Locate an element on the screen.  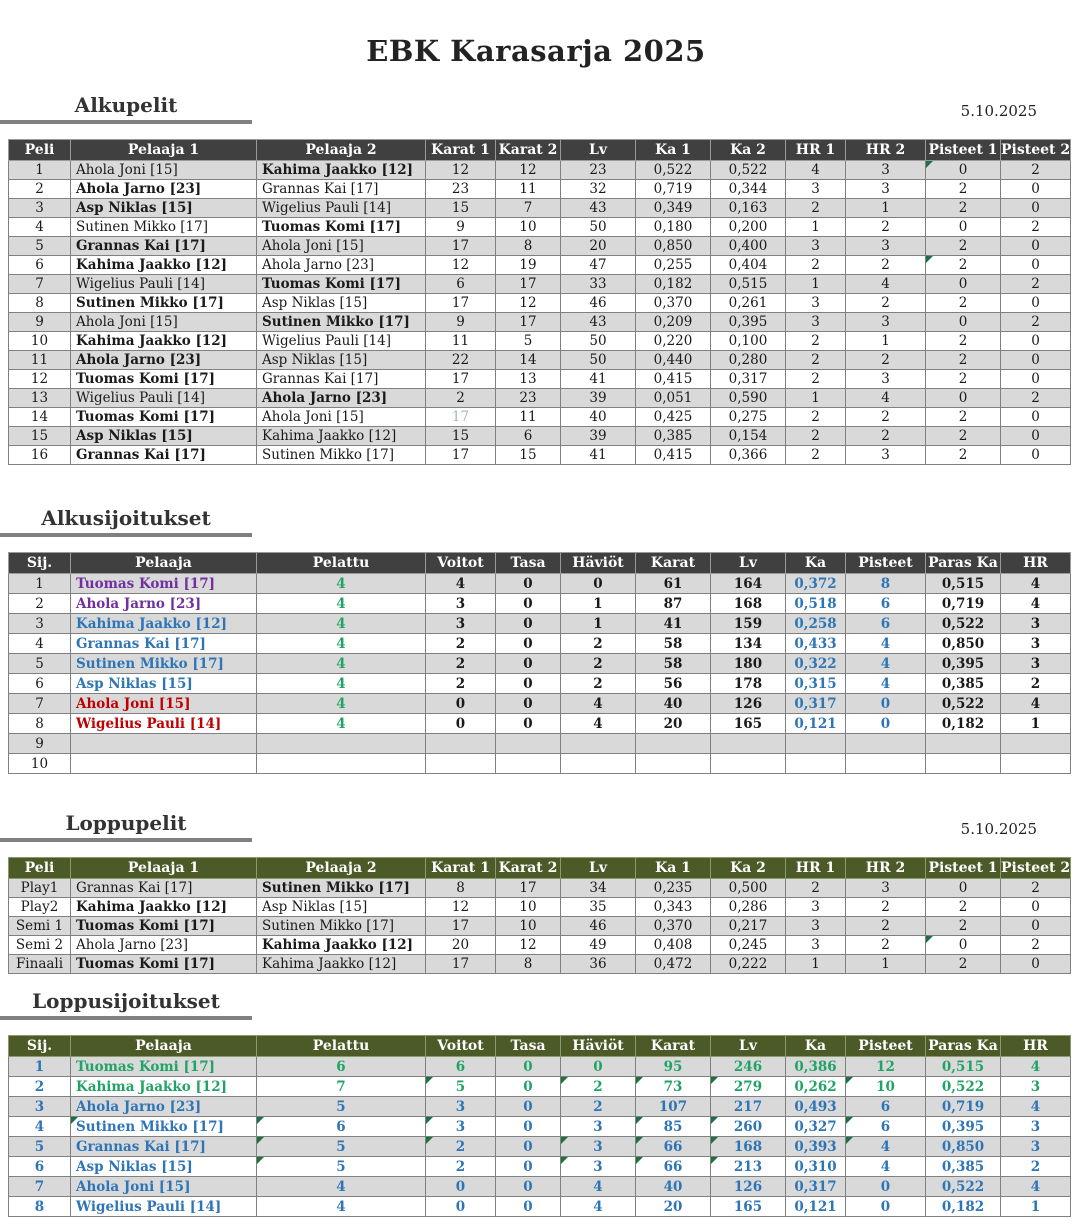
cell-ka-2: 0,280 is located at coordinates (748, 360).